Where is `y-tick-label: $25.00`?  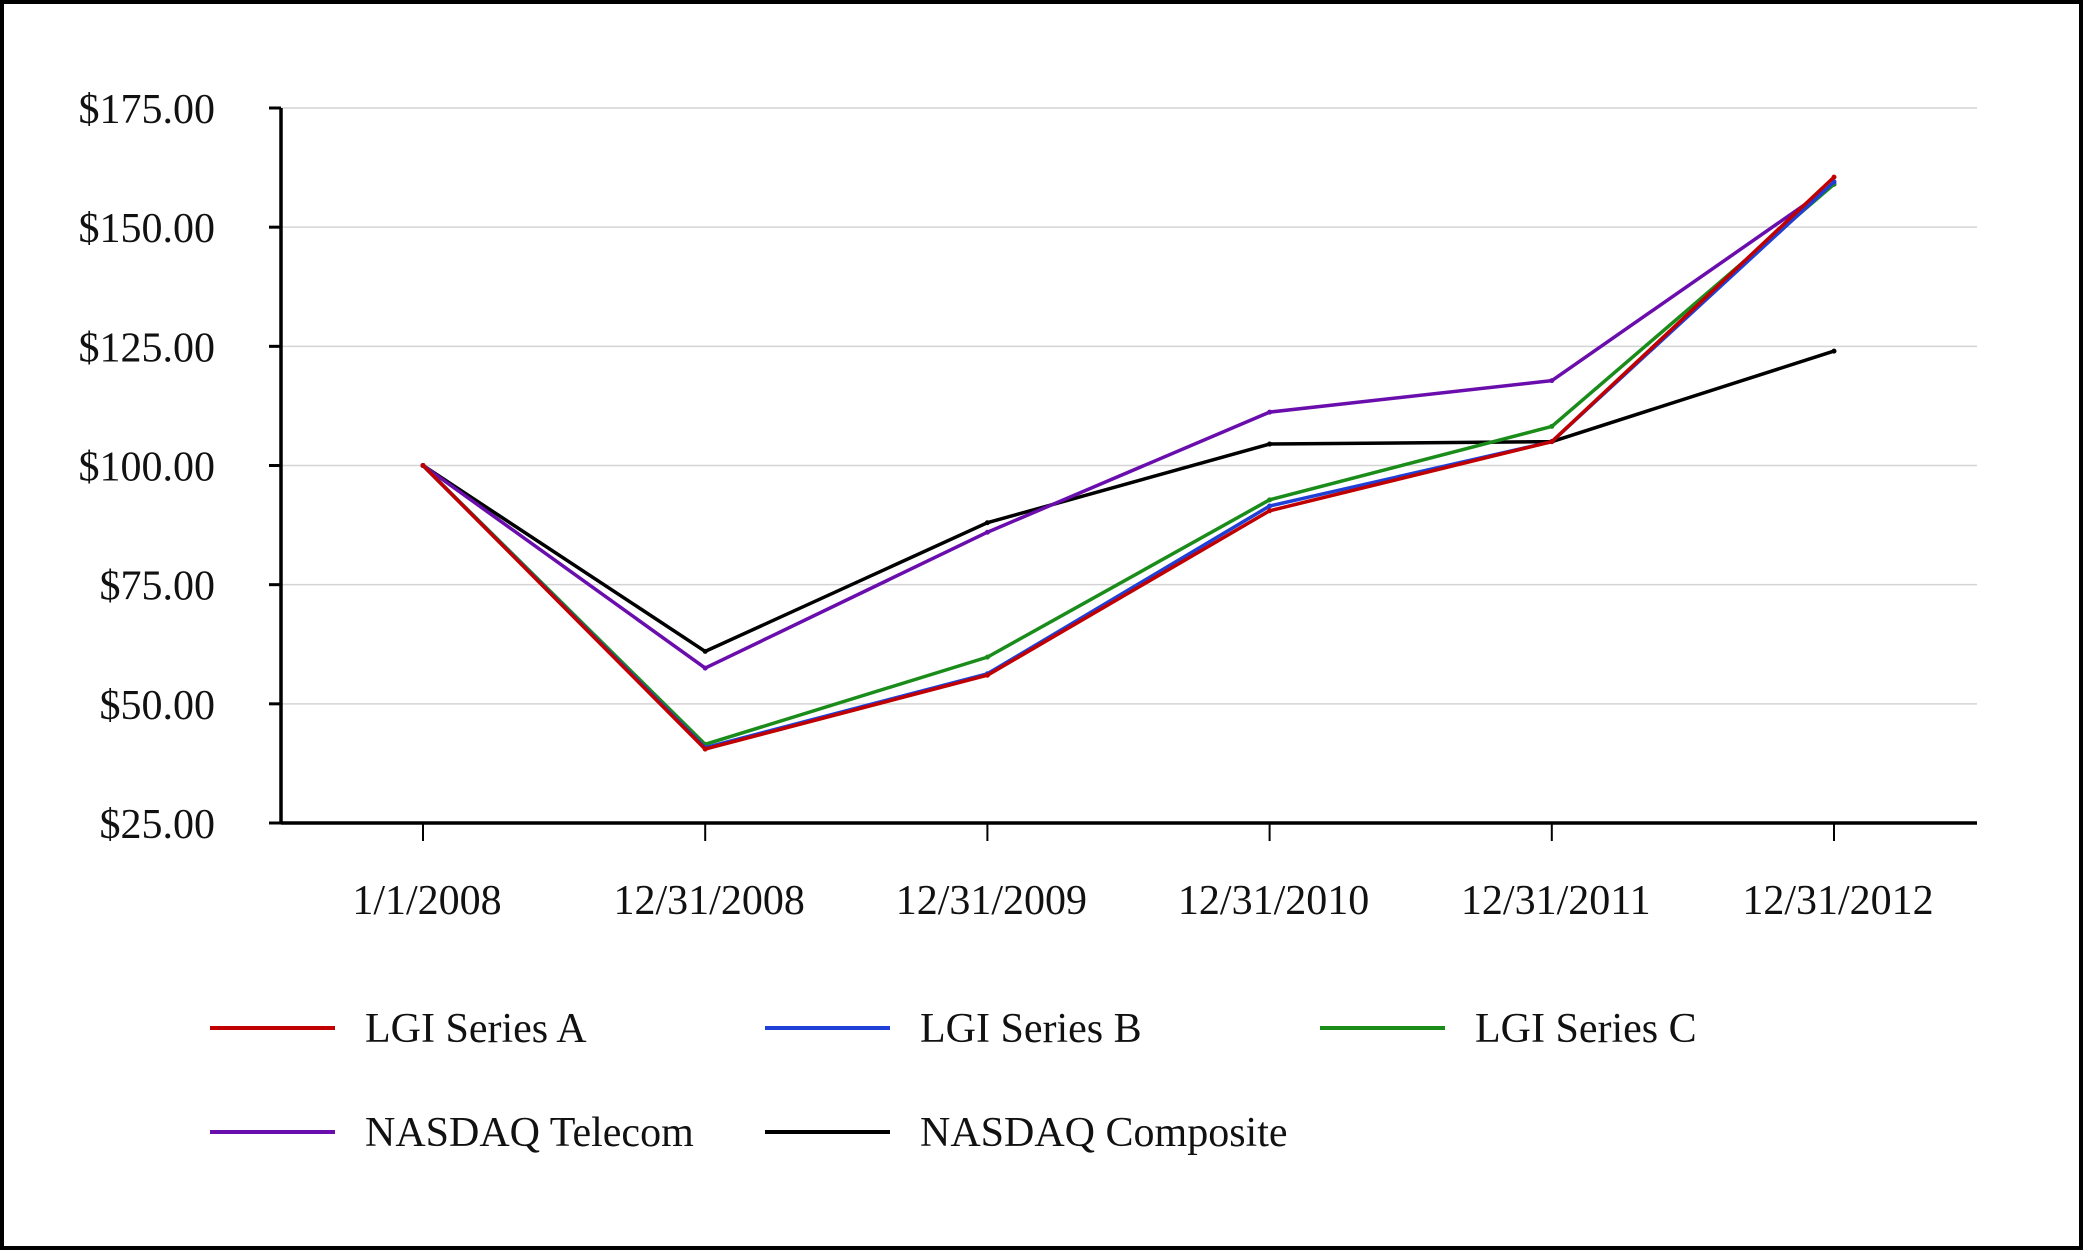
y-tick-label: $25.00 is located at coordinates (158, 825).